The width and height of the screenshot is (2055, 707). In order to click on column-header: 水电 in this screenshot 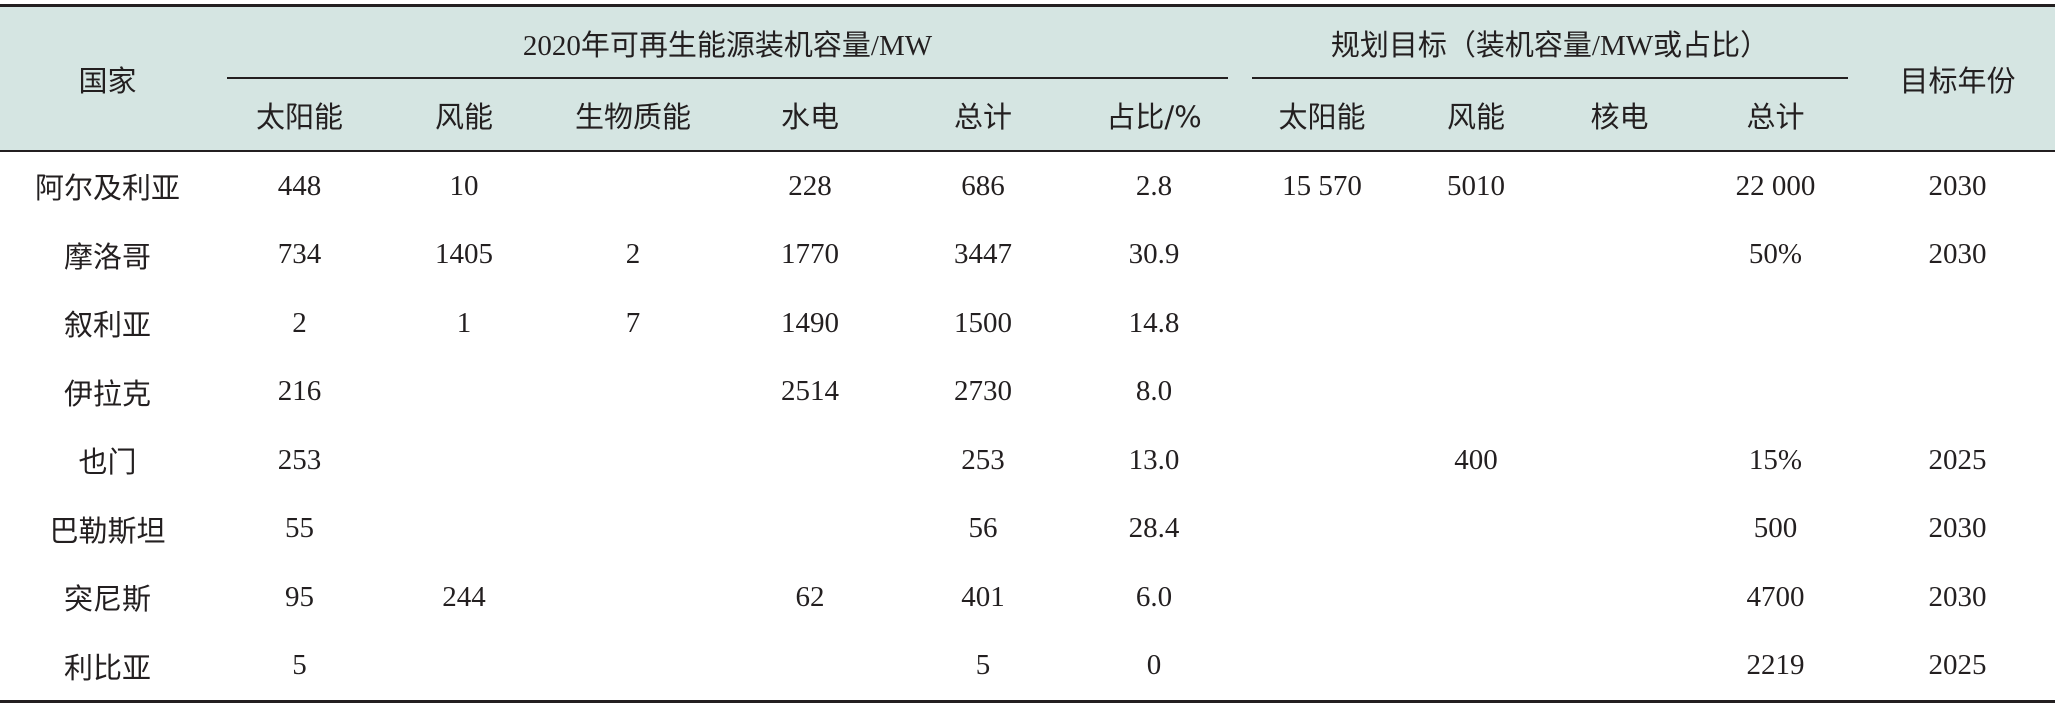, I will do `click(810, 115)`.